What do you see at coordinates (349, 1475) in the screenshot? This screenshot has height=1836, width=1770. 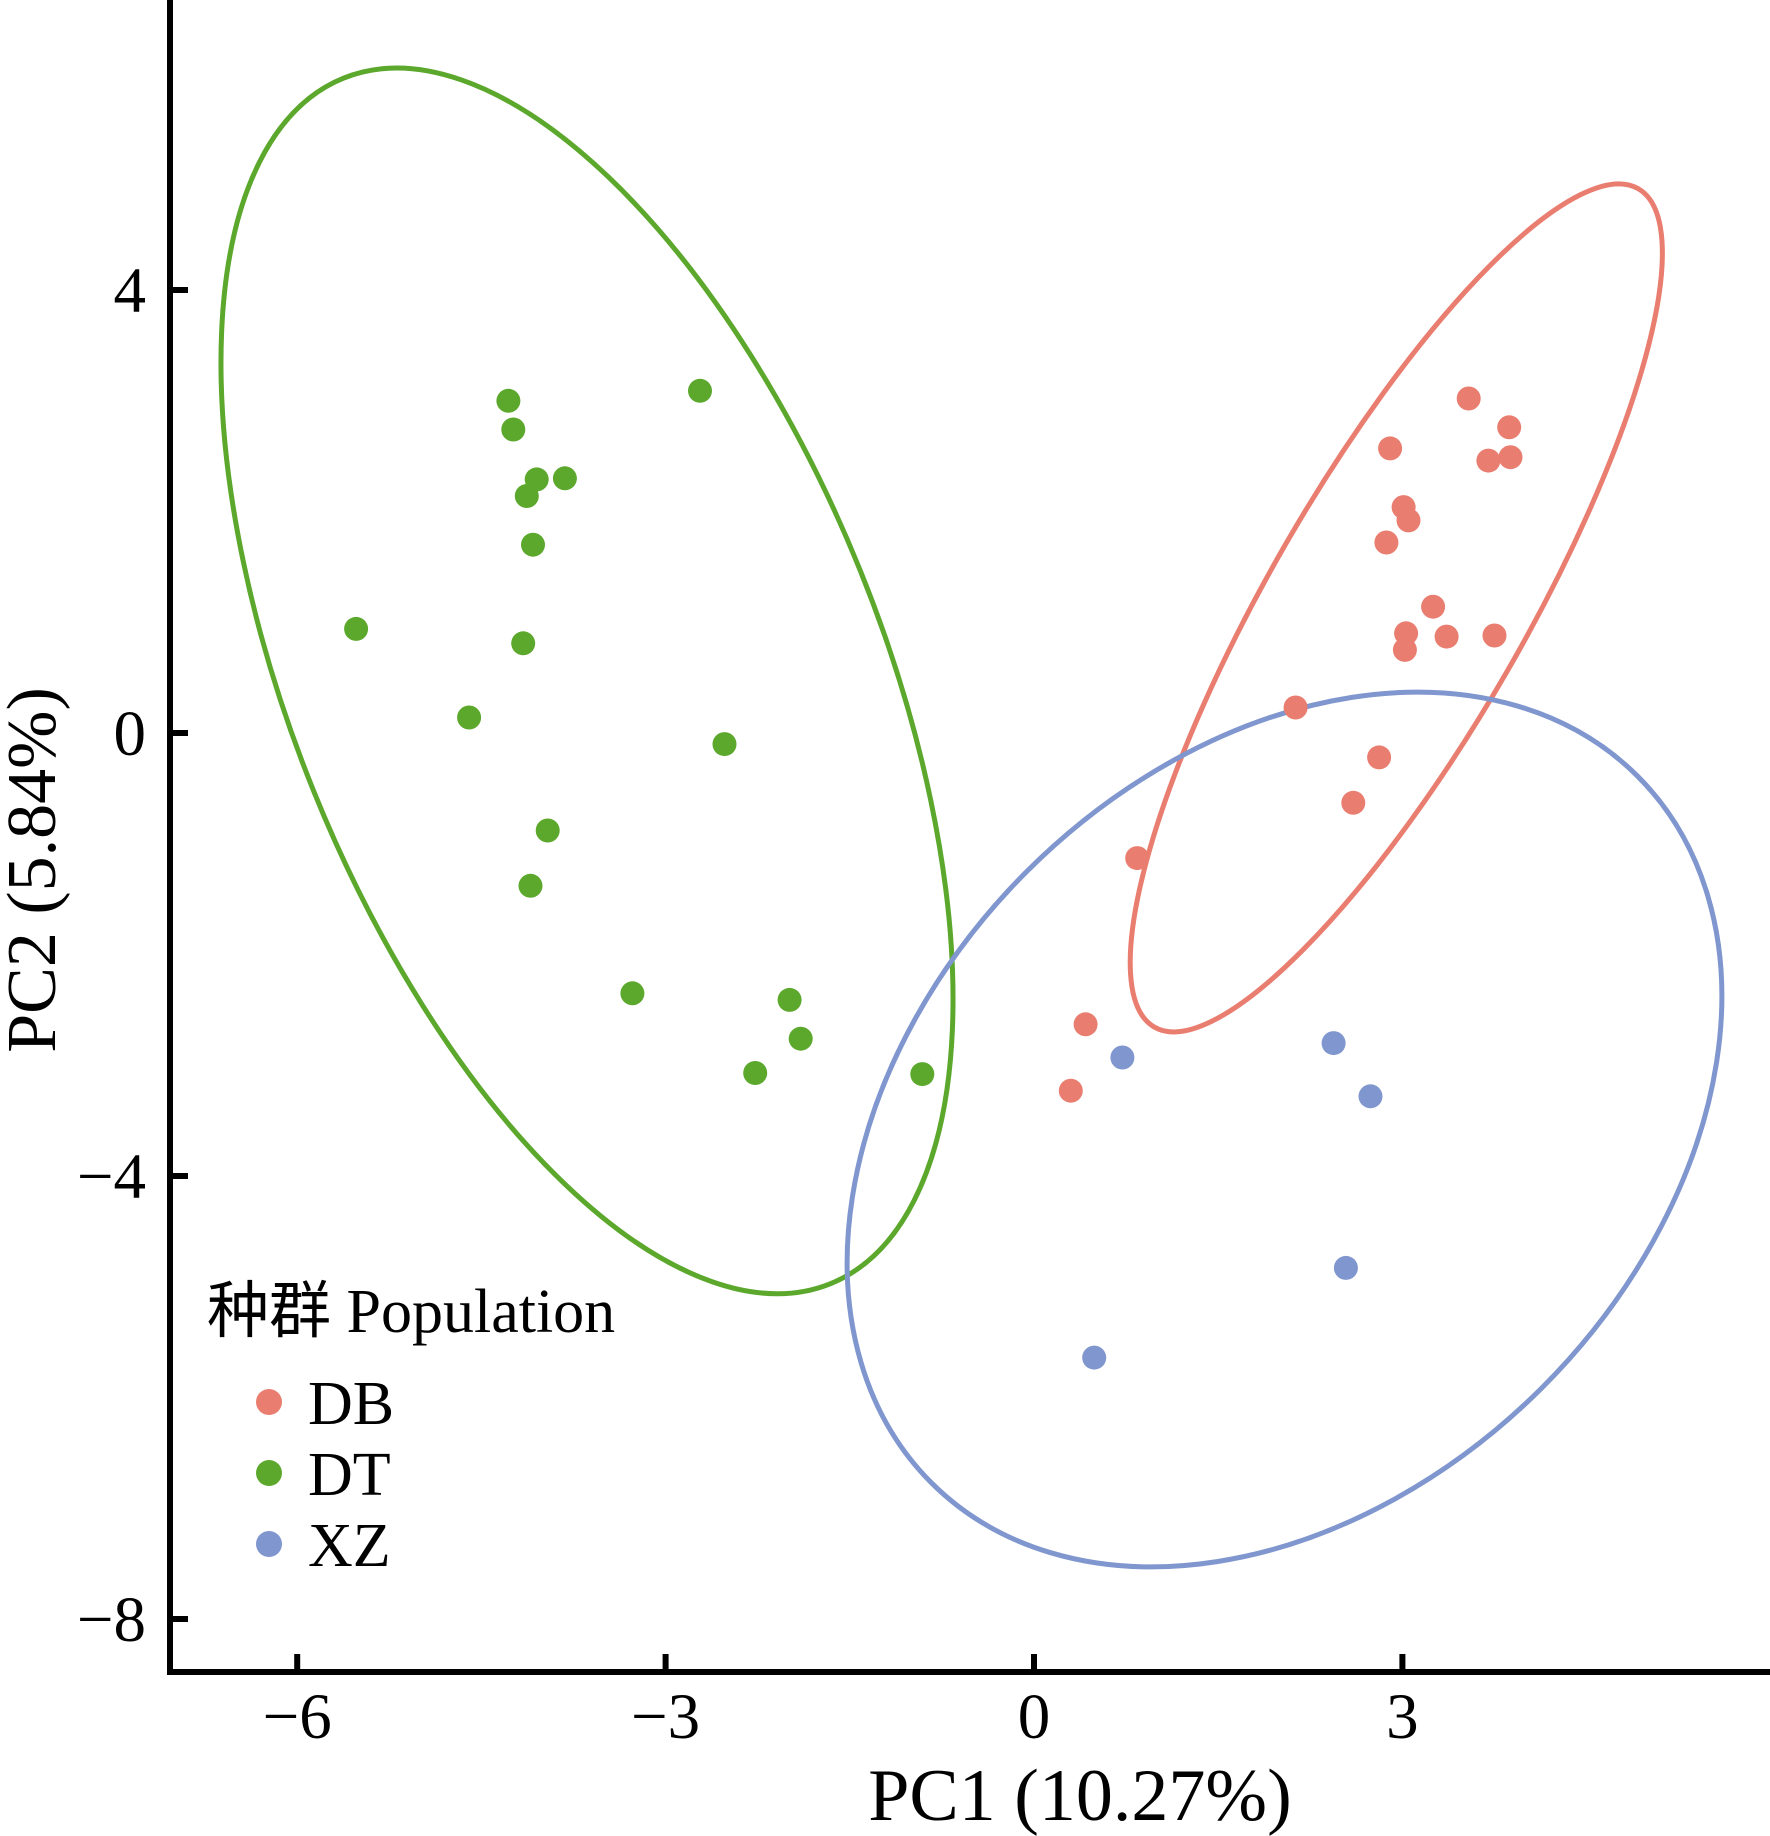 I see `legend-label-DT: DT` at bounding box center [349, 1475].